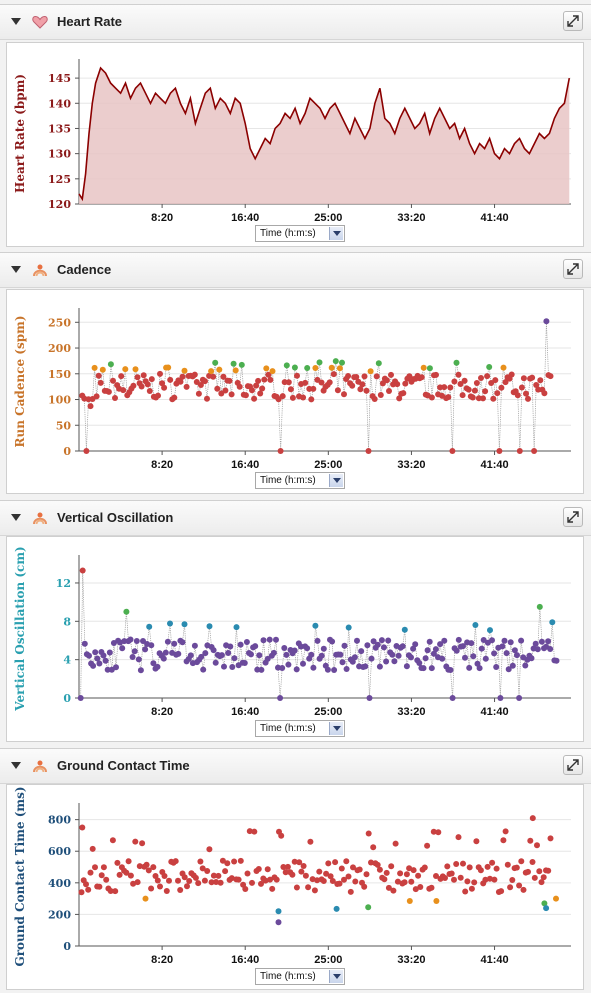 Image resolution: width=591 pixels, height=993 pixels. I want to click on x-tick-label: 8:20, so click(162, 218).